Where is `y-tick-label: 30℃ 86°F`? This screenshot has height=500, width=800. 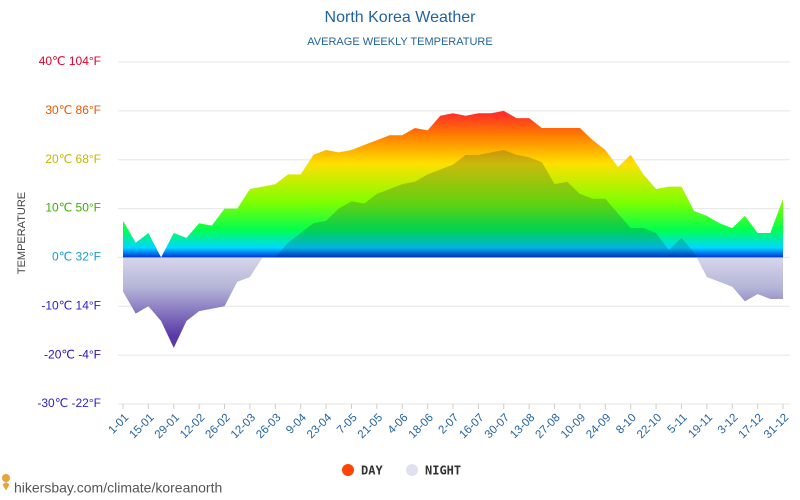
y-tick-label: 30℃ 86°F is located at coordinates (73, 110).